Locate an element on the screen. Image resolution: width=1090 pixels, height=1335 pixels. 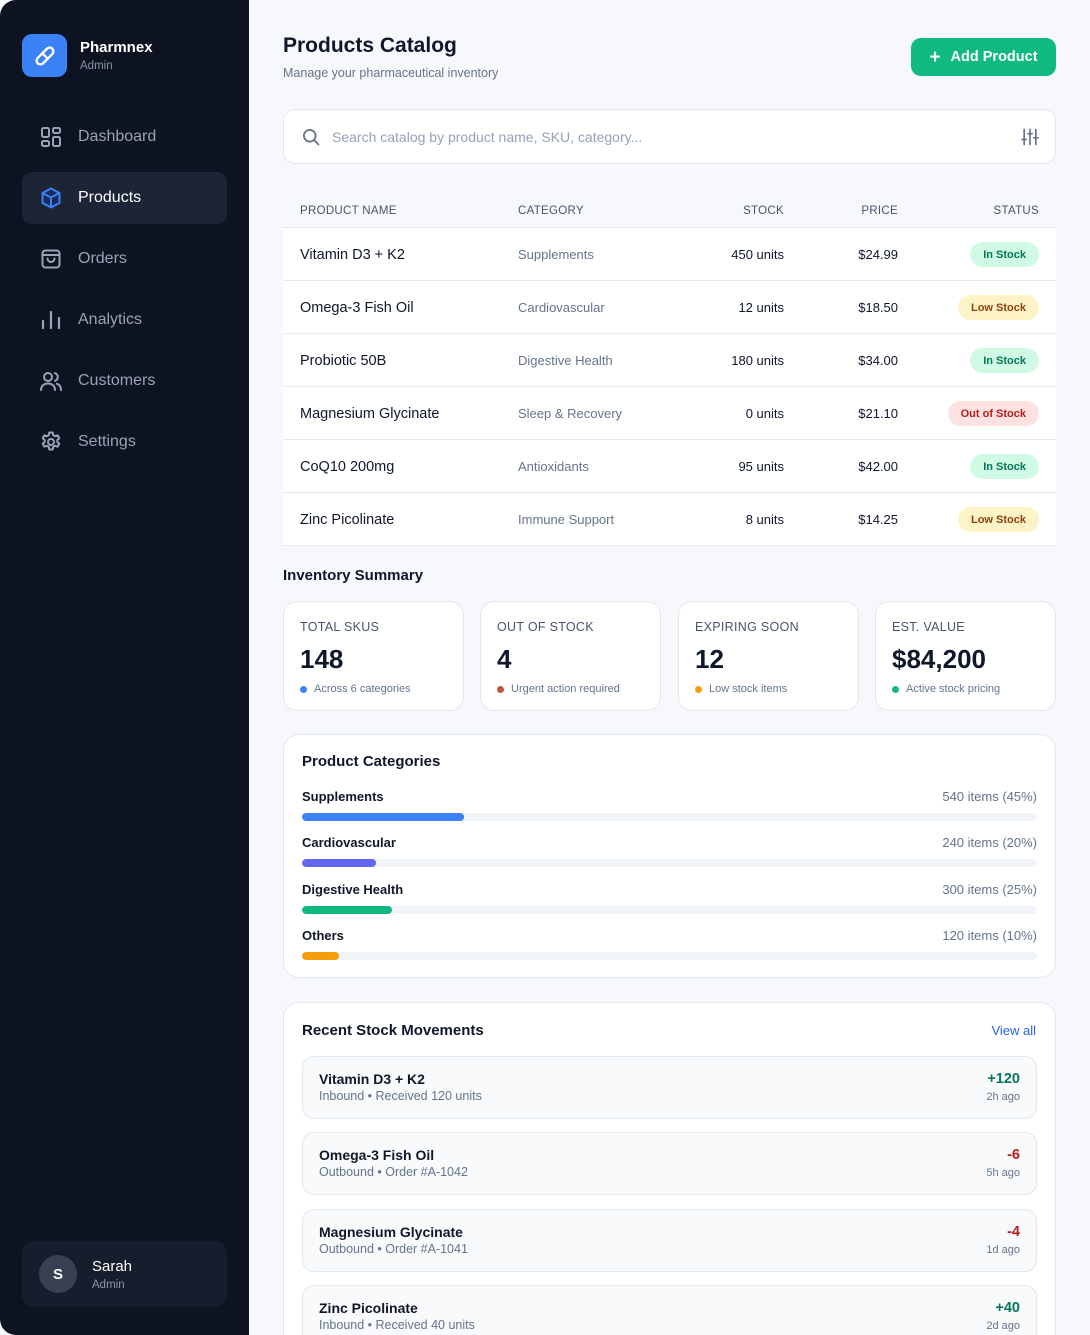
stat-value: 148 is located at coordinates (322, 659).